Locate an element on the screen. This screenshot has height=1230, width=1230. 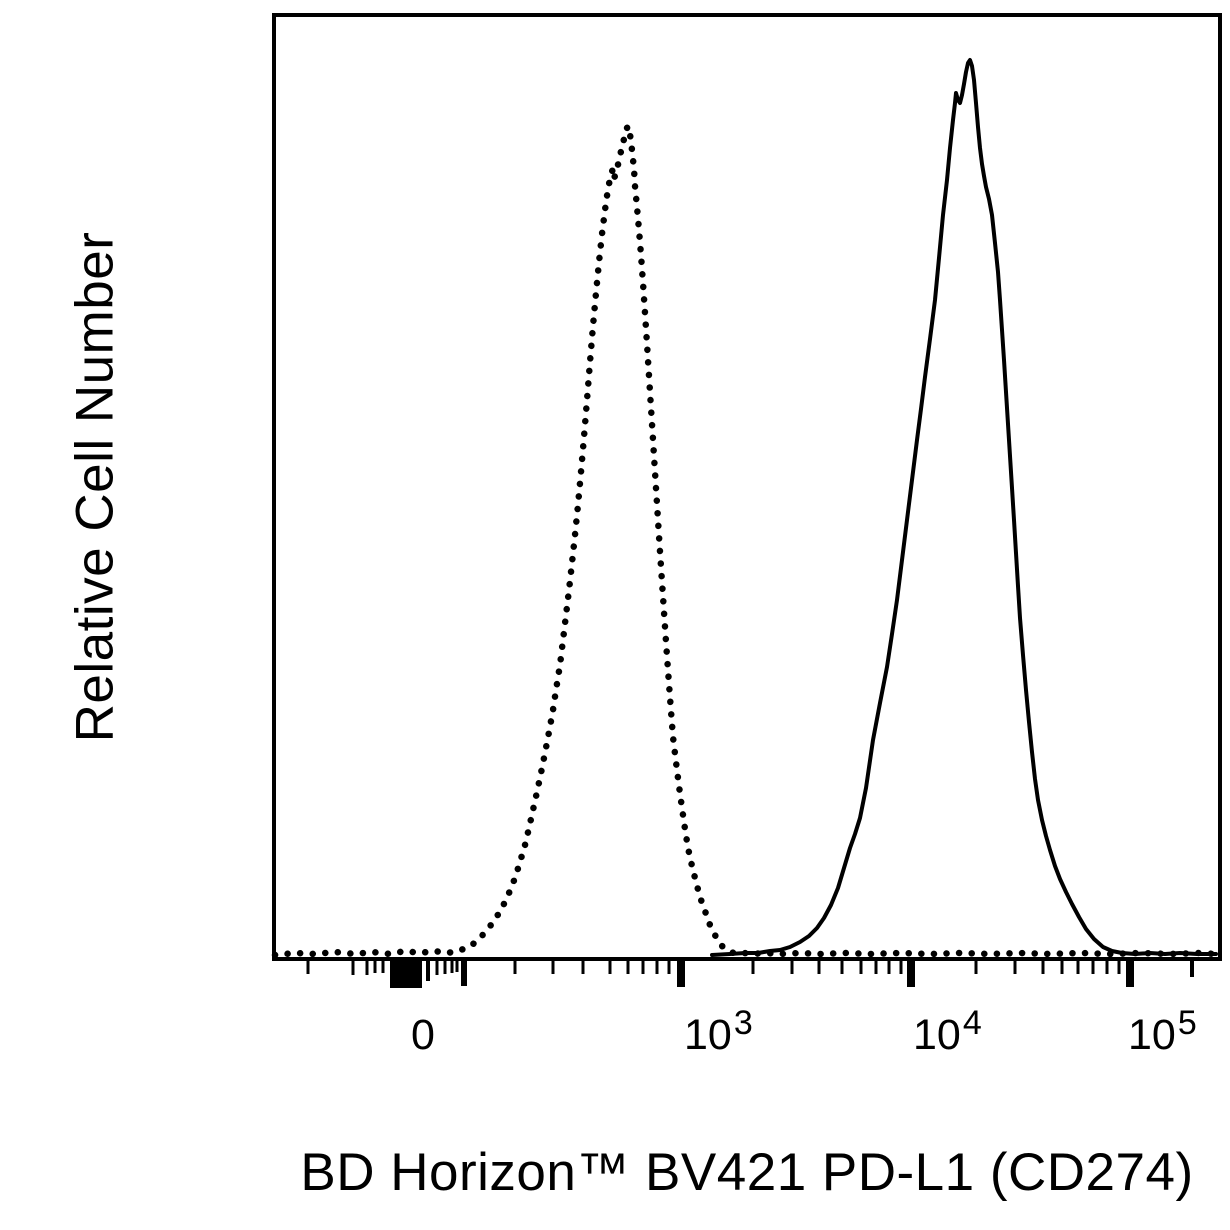
x-tick-label-1e4-exponent: 4 is located at coordinates (972, 1023).